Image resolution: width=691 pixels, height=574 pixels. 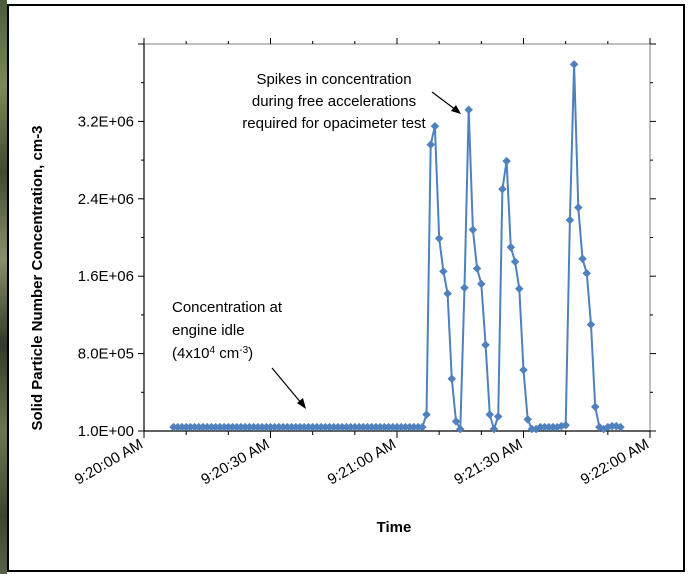 What do you see at coordinates (106, 121) in the screenshot?
I see `y-tick-label: 3.2E+06` at bounding box center [106, 121].